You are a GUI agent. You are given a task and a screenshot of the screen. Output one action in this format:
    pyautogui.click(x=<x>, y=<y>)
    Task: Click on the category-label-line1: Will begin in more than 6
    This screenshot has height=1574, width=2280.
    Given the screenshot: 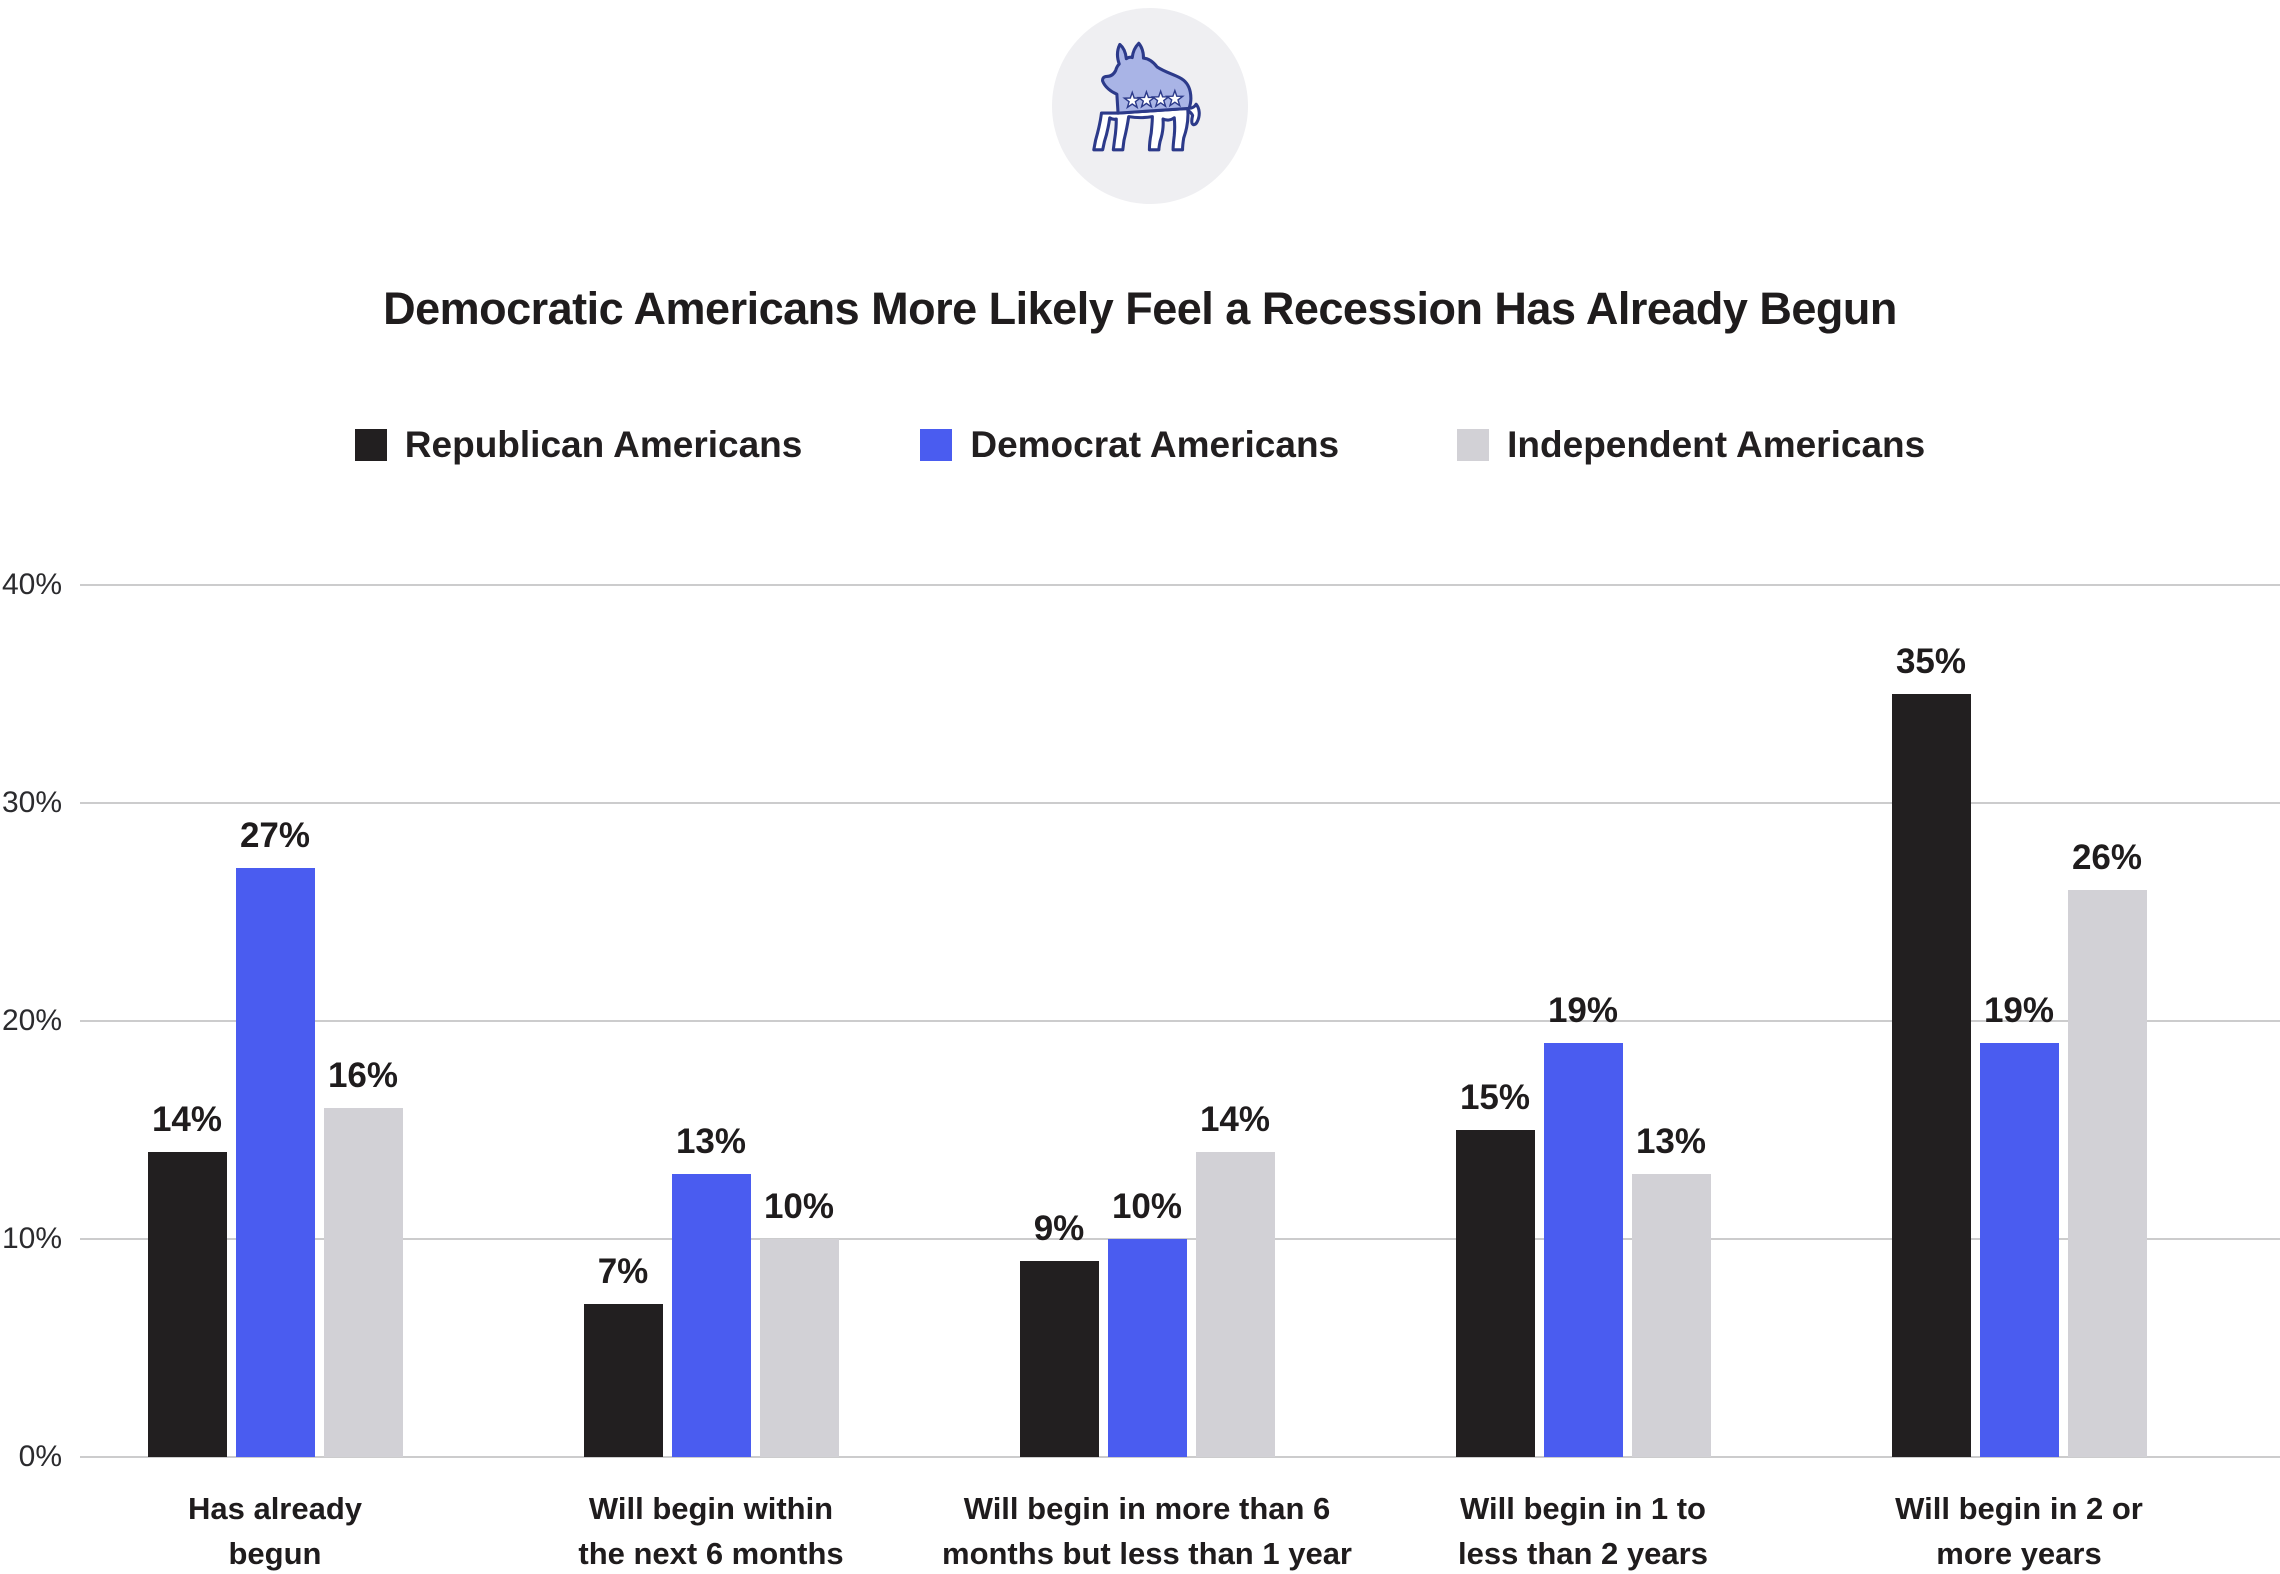 What is the action you would take?
    pyautogui.click(x=1147, y=1508)
    